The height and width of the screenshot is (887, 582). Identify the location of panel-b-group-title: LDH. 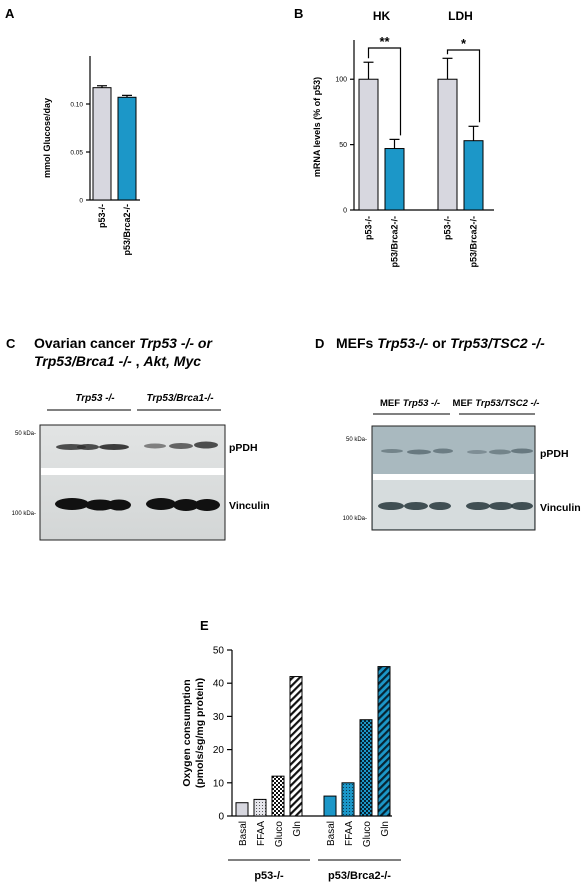
(460, 16).